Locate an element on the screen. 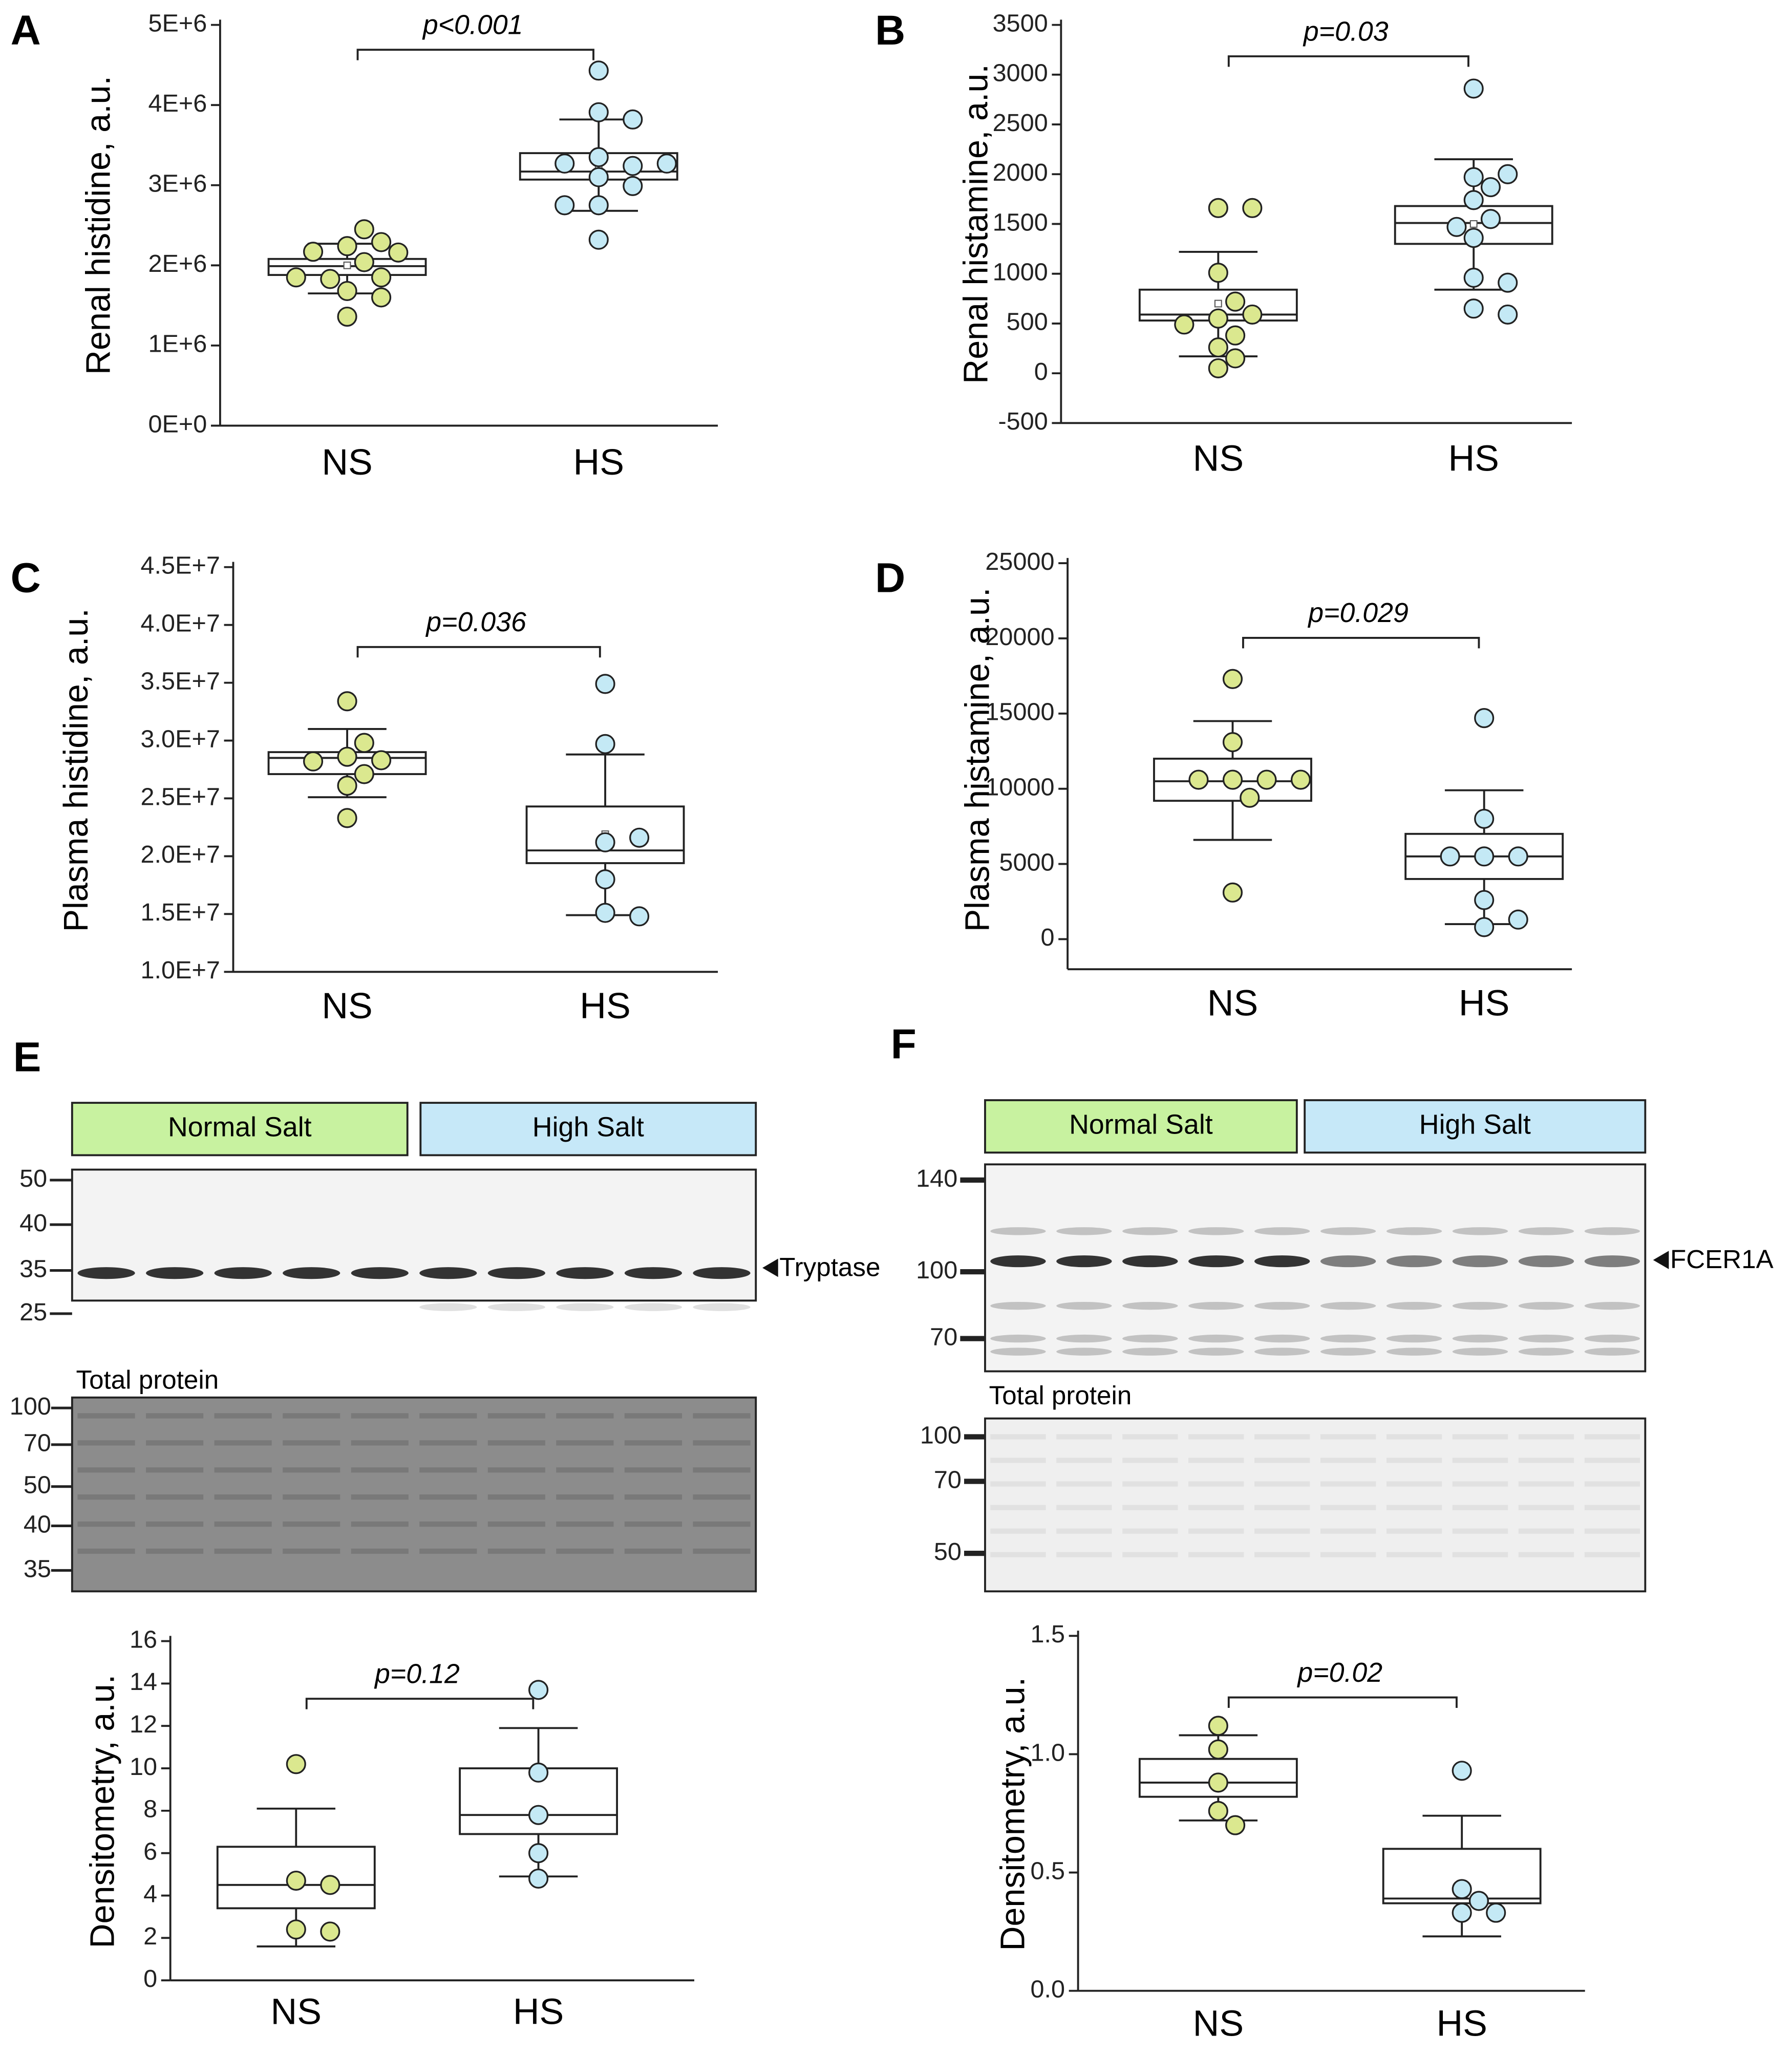  marker-label: 70 is located at coordinates (943, 1337).